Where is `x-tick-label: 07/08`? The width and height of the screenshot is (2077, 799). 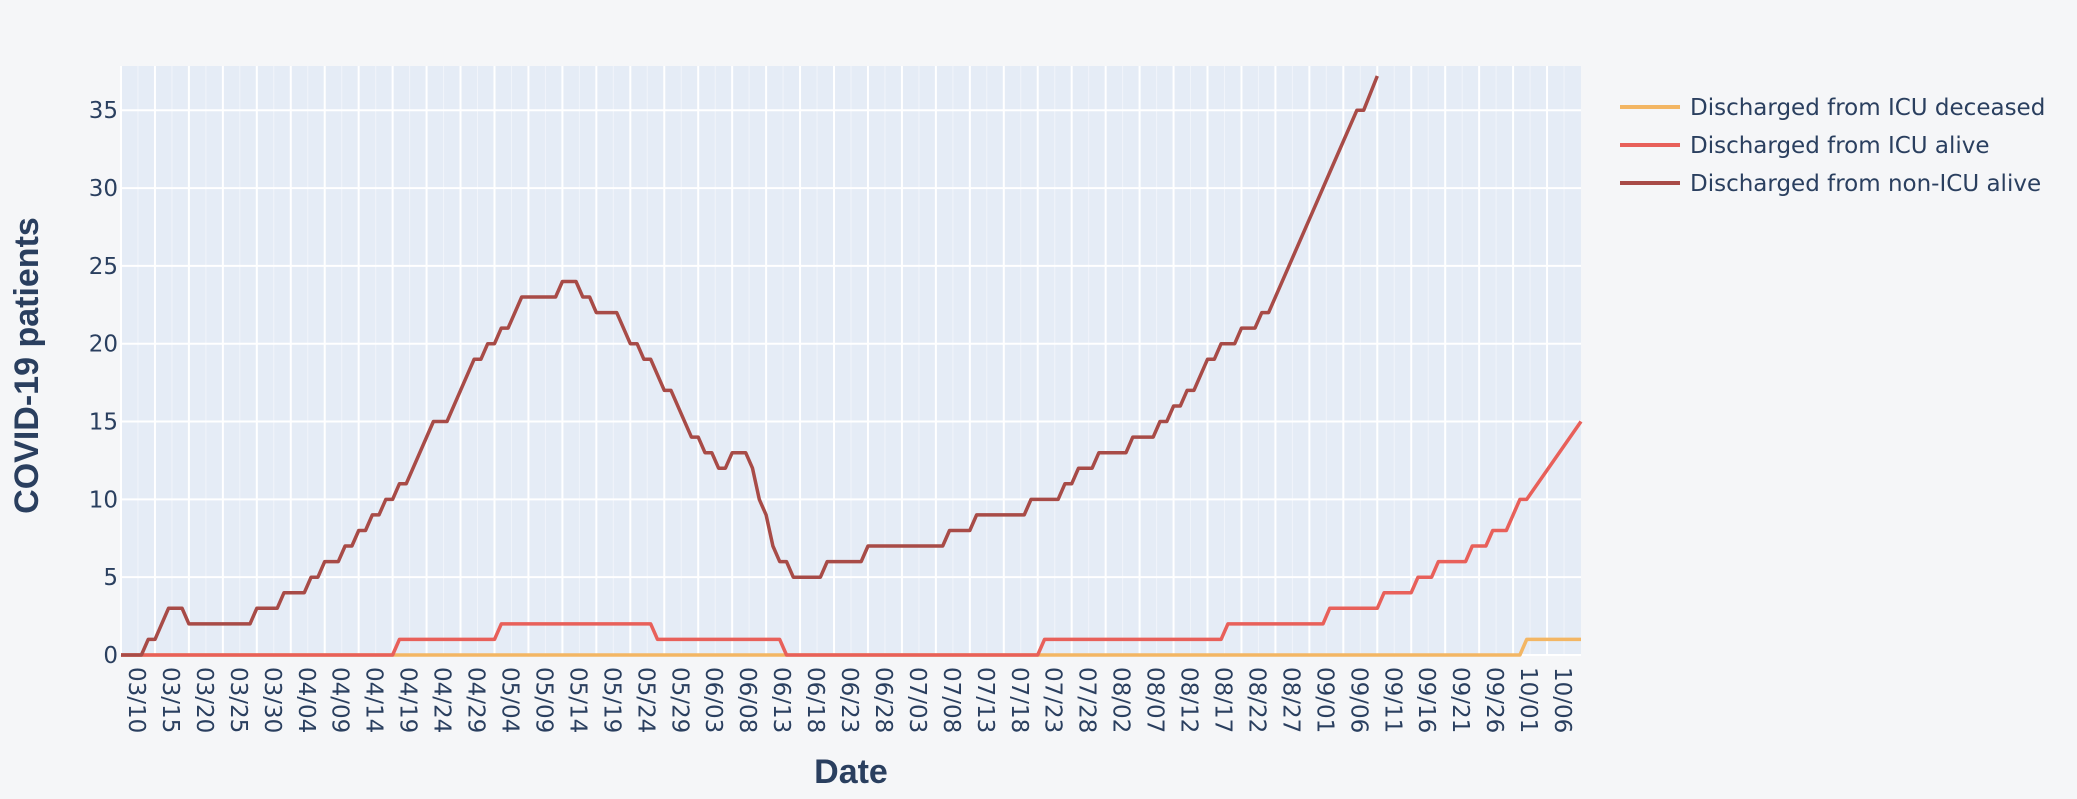
x-tick-label: 07/08 is located at coordinates (951, 700).